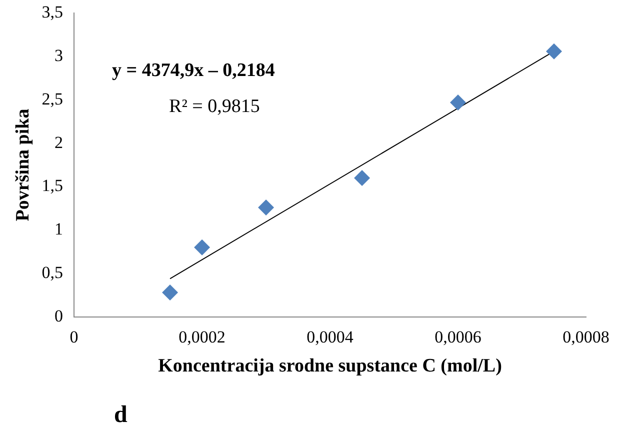  Describe the element at coordinates (586, 336) in the screenshot. I see `x-tick-label: 0,0008` at that location.